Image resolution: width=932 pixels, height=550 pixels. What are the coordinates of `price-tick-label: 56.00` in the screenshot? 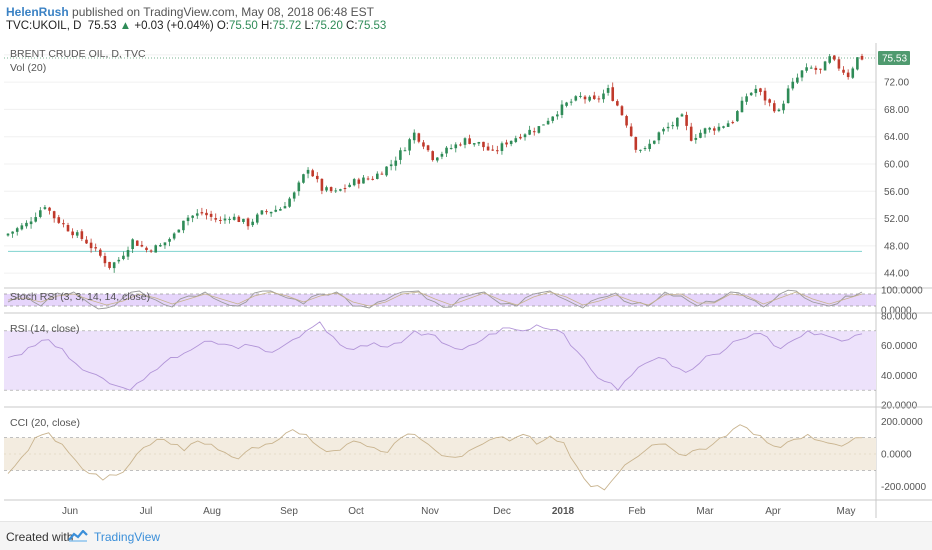 It's located at (896, 192).